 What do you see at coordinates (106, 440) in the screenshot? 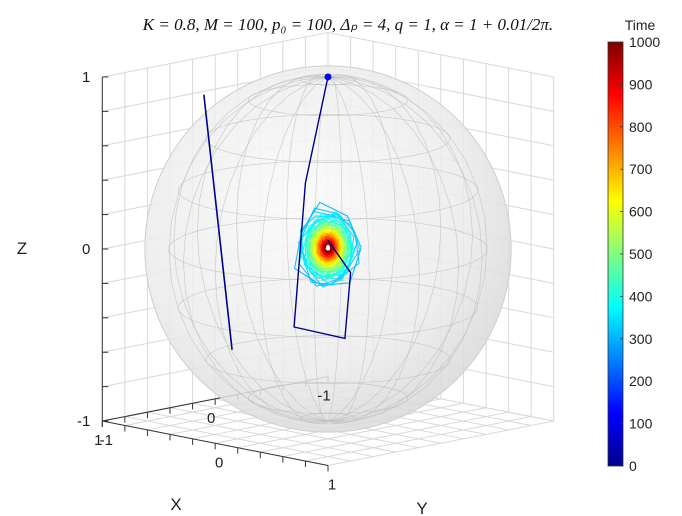
I see `y-tick-label: -1` at bounding box center [106, 440].